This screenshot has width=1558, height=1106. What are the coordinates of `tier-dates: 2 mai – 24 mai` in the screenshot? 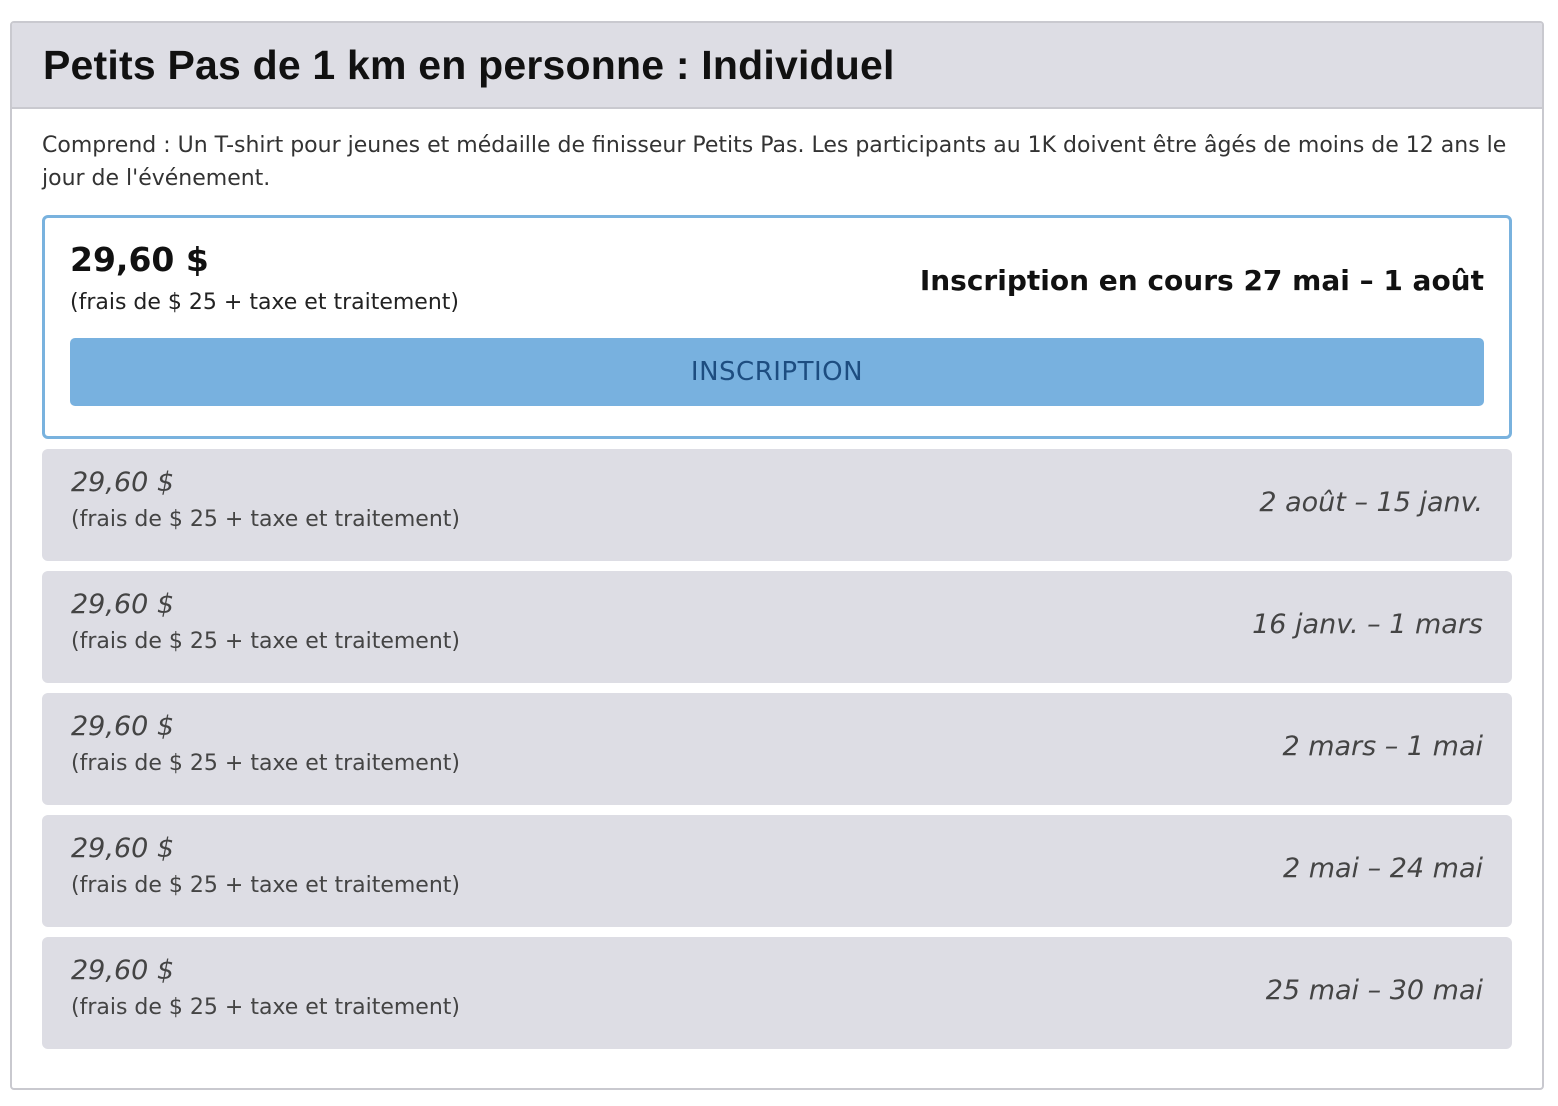 It's located at (1382, 868).